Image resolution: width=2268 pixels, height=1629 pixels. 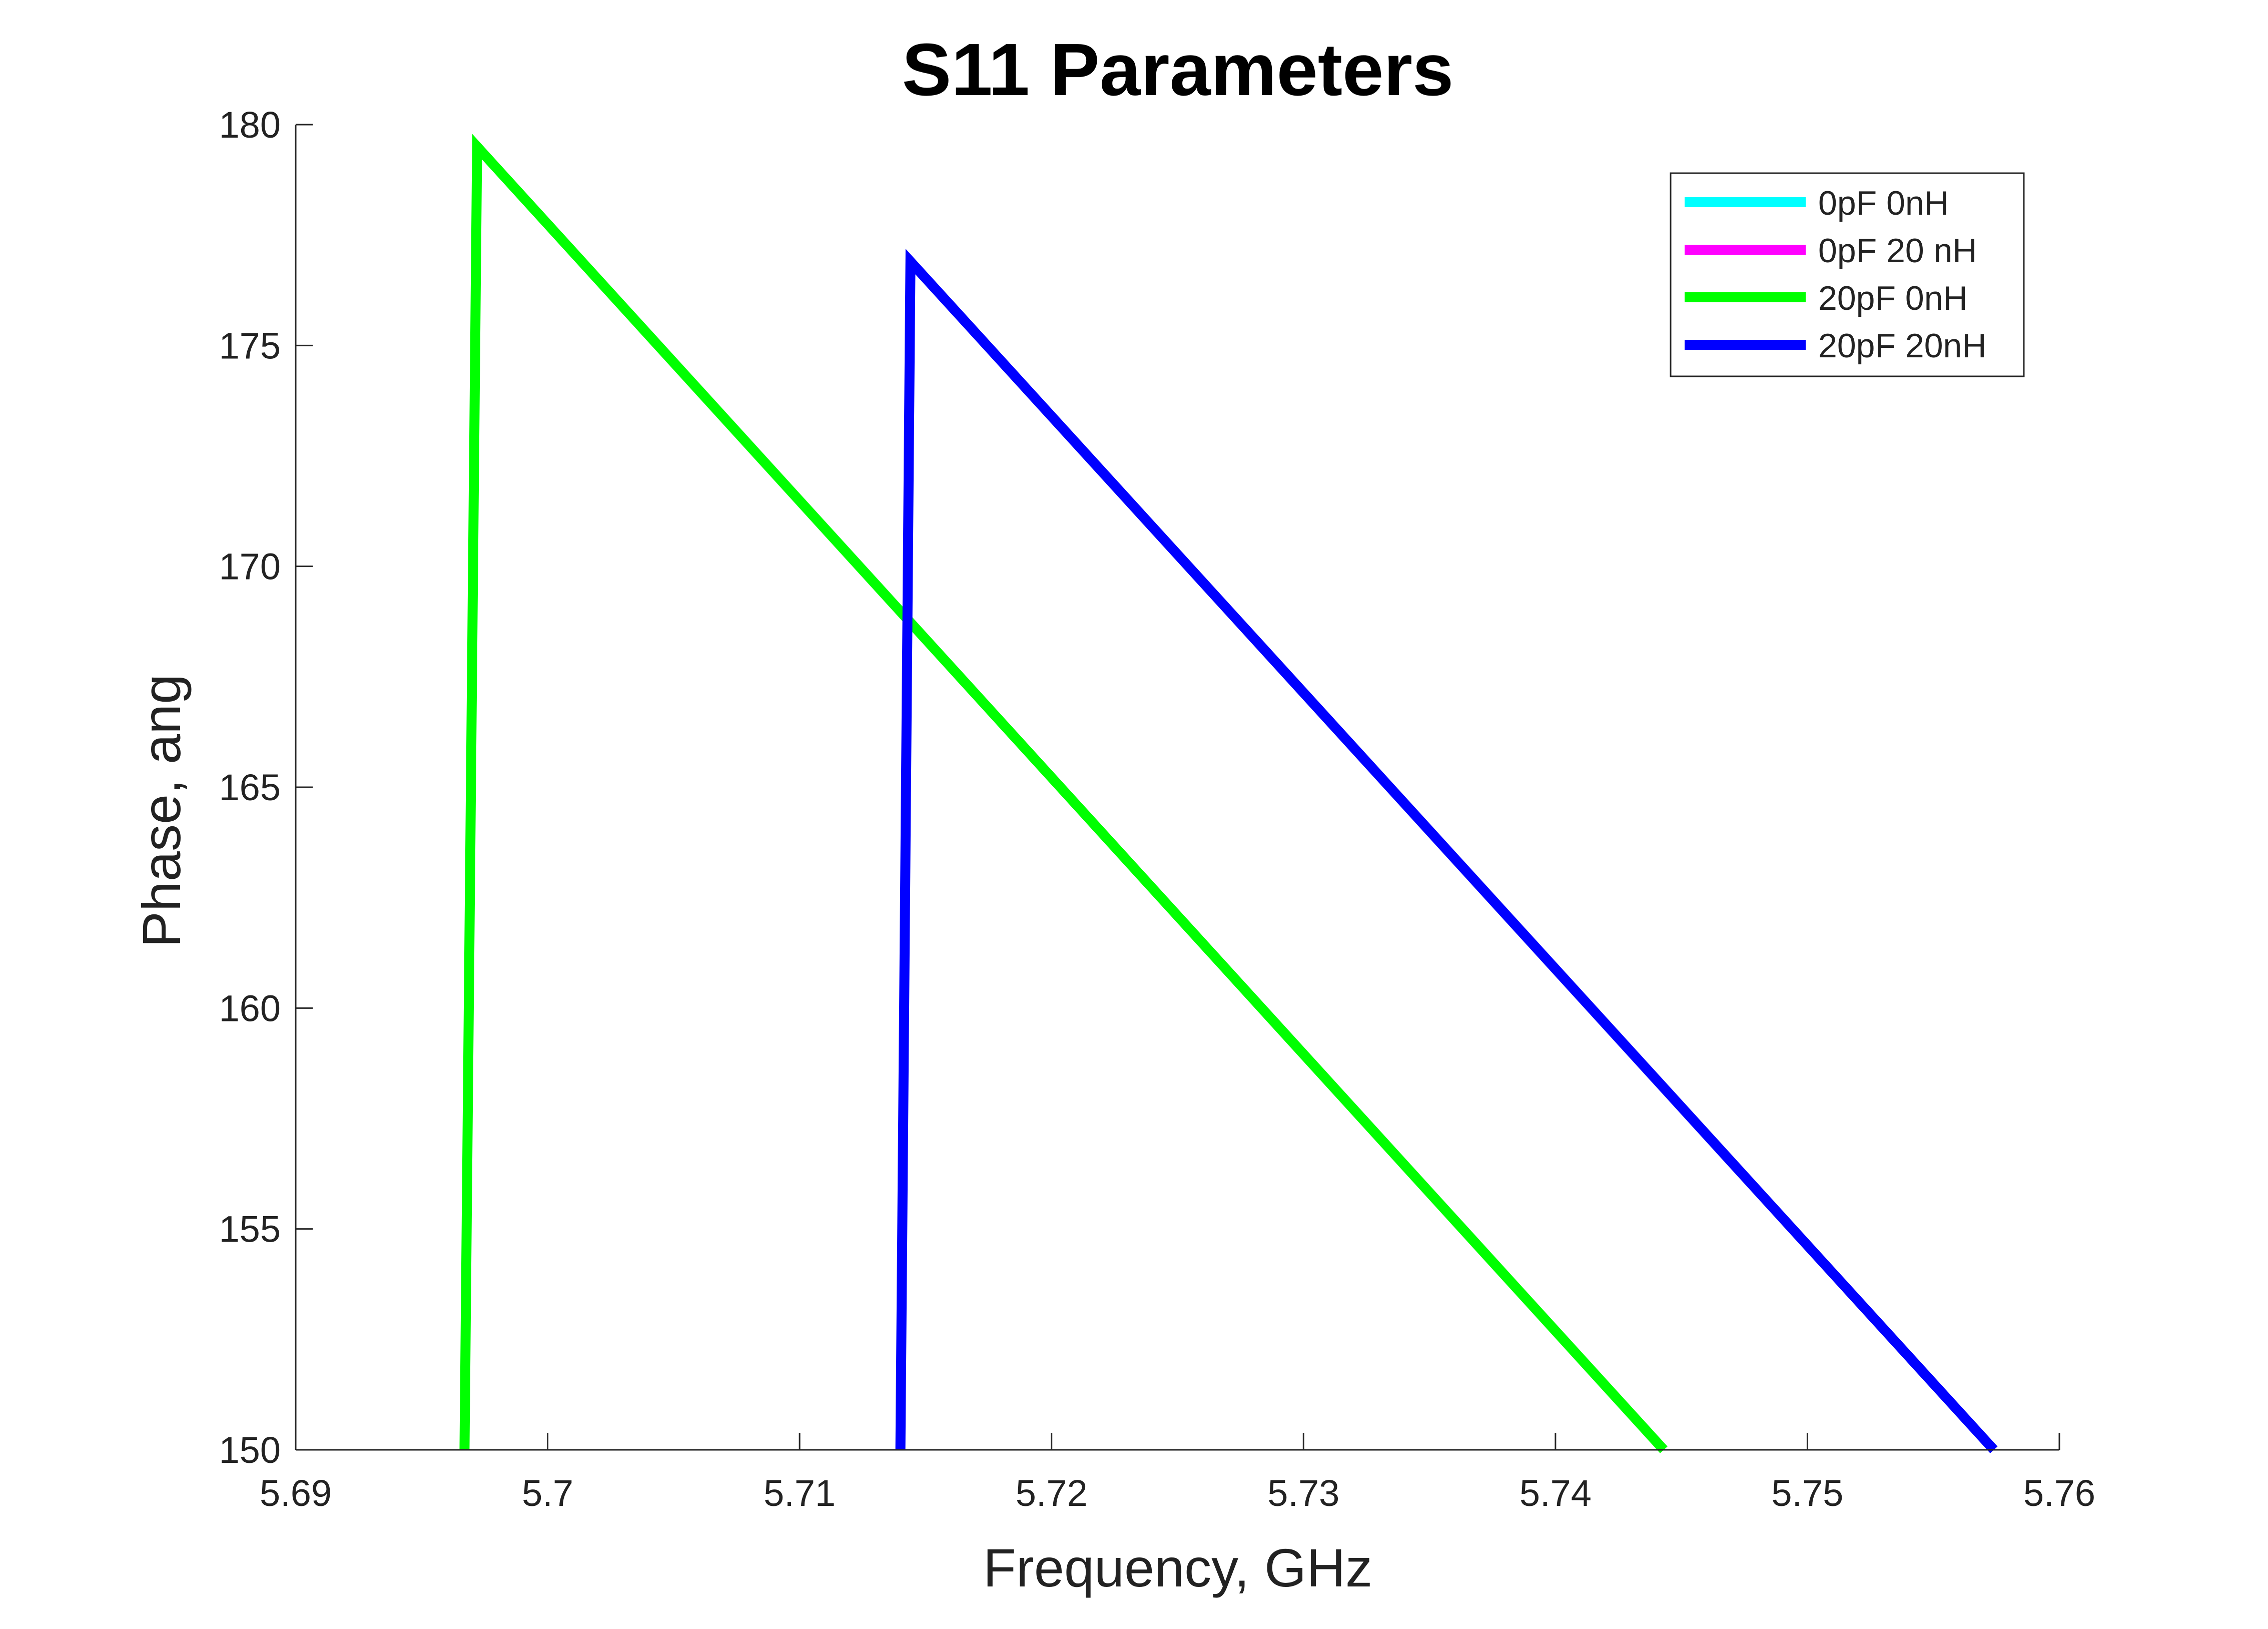 I want to click on x-tick-label: 5.72, so click(x=1052, y=1493).